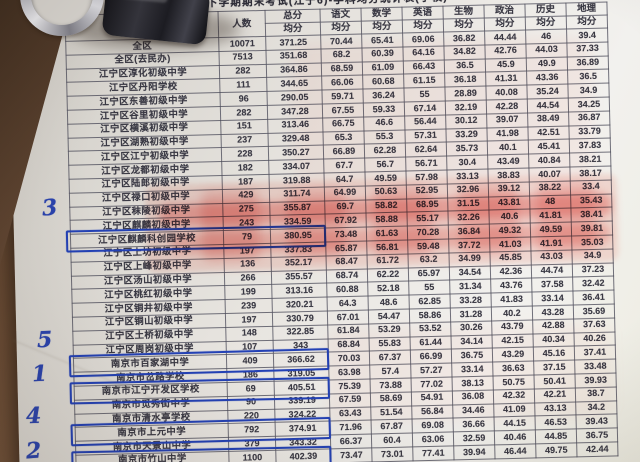 The image size is (640, 462). Describe the element at coordinates (300, 318) in the screenshot. I see `score-cell: 330.79` at that location.